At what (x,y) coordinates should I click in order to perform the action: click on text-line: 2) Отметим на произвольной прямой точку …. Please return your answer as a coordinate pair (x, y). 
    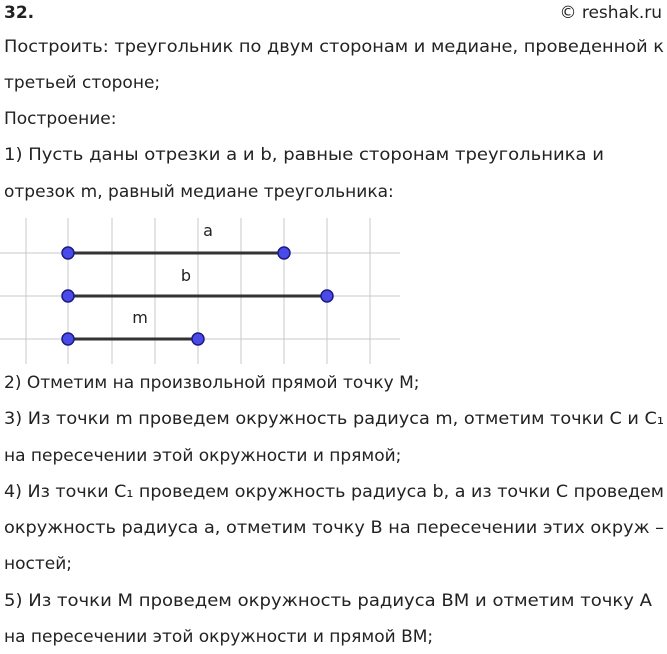
    Looking at the image, I should click on (212, 383).